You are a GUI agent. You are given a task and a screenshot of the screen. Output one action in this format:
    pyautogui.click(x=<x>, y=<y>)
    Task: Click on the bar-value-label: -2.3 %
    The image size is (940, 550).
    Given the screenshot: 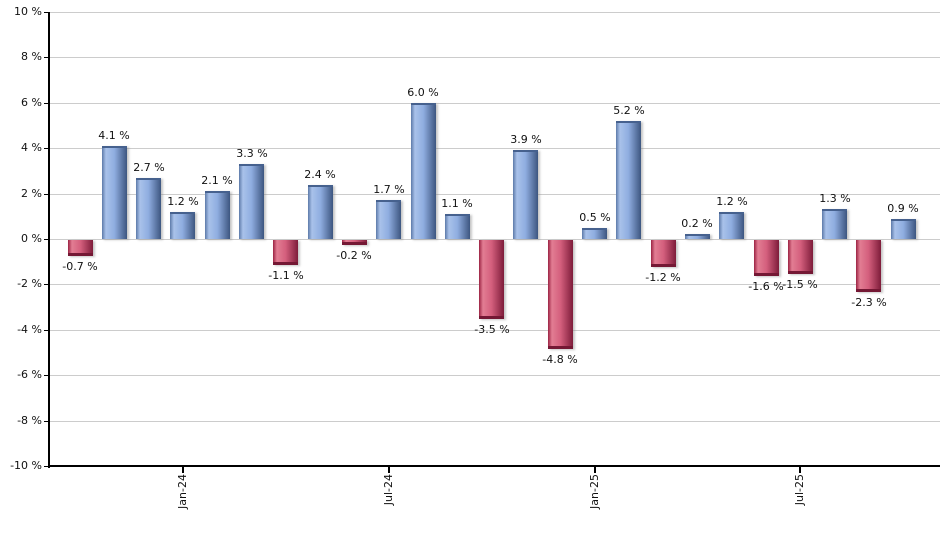 What is the action you would take?
    pyautogui.click(x=869, y=302)
    